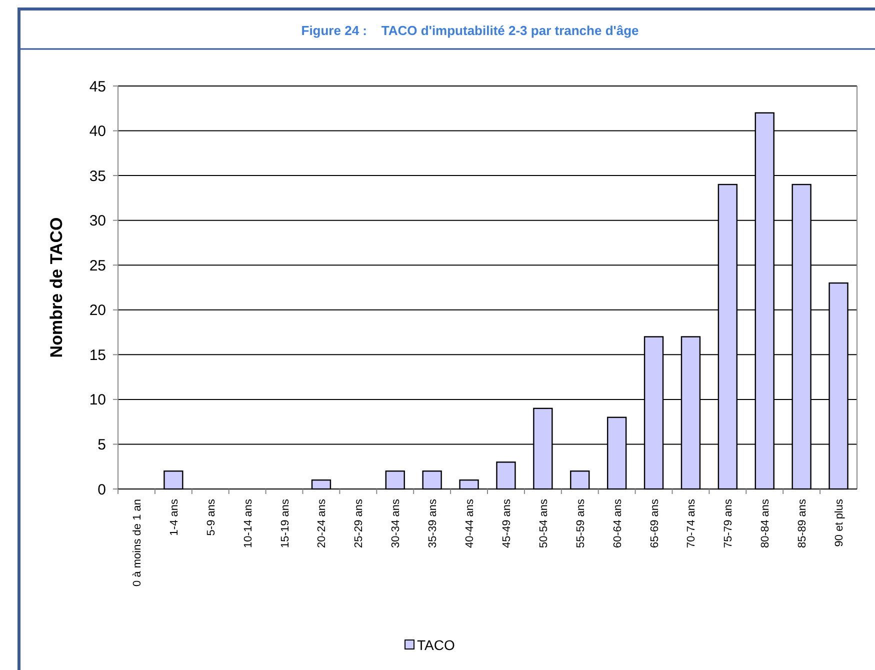 The image size is (875, 670). Describe the element at coordinates (102, 489) in the screenshot. I see `y-tick-label: 0` at that location.